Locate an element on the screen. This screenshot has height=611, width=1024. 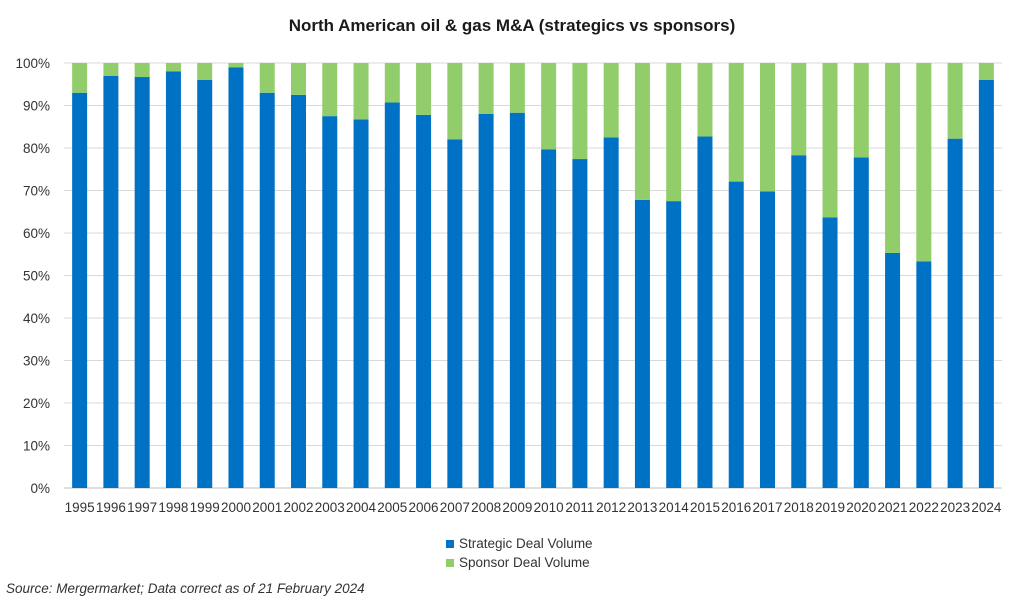
legend-label-strategic: Strategic Deal Volume is located at coordinates (526, 543).